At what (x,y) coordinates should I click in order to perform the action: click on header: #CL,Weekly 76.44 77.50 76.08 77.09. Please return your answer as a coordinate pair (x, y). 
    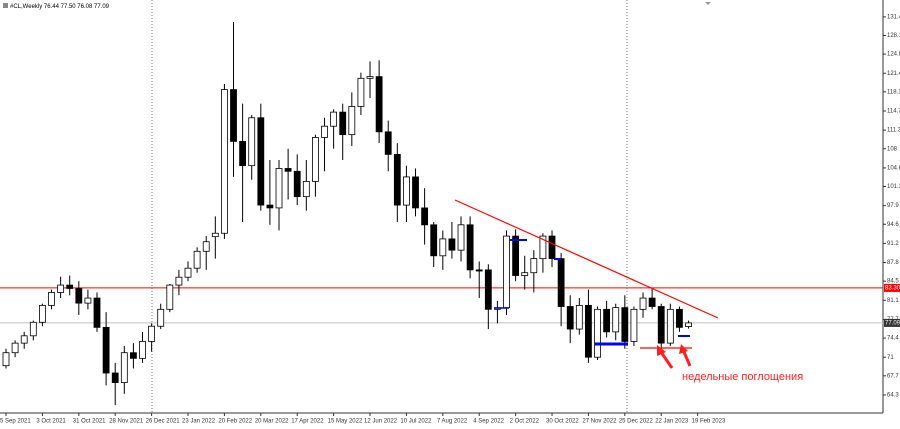
    Looking at the image, I should click on (60, 7).